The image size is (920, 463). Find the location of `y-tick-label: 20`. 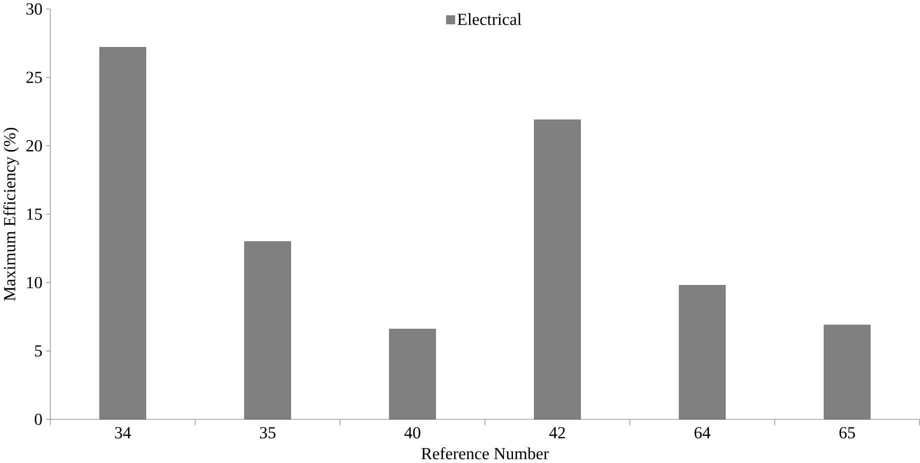

y-tick-label: 20 is located at coordinates (34, 146).